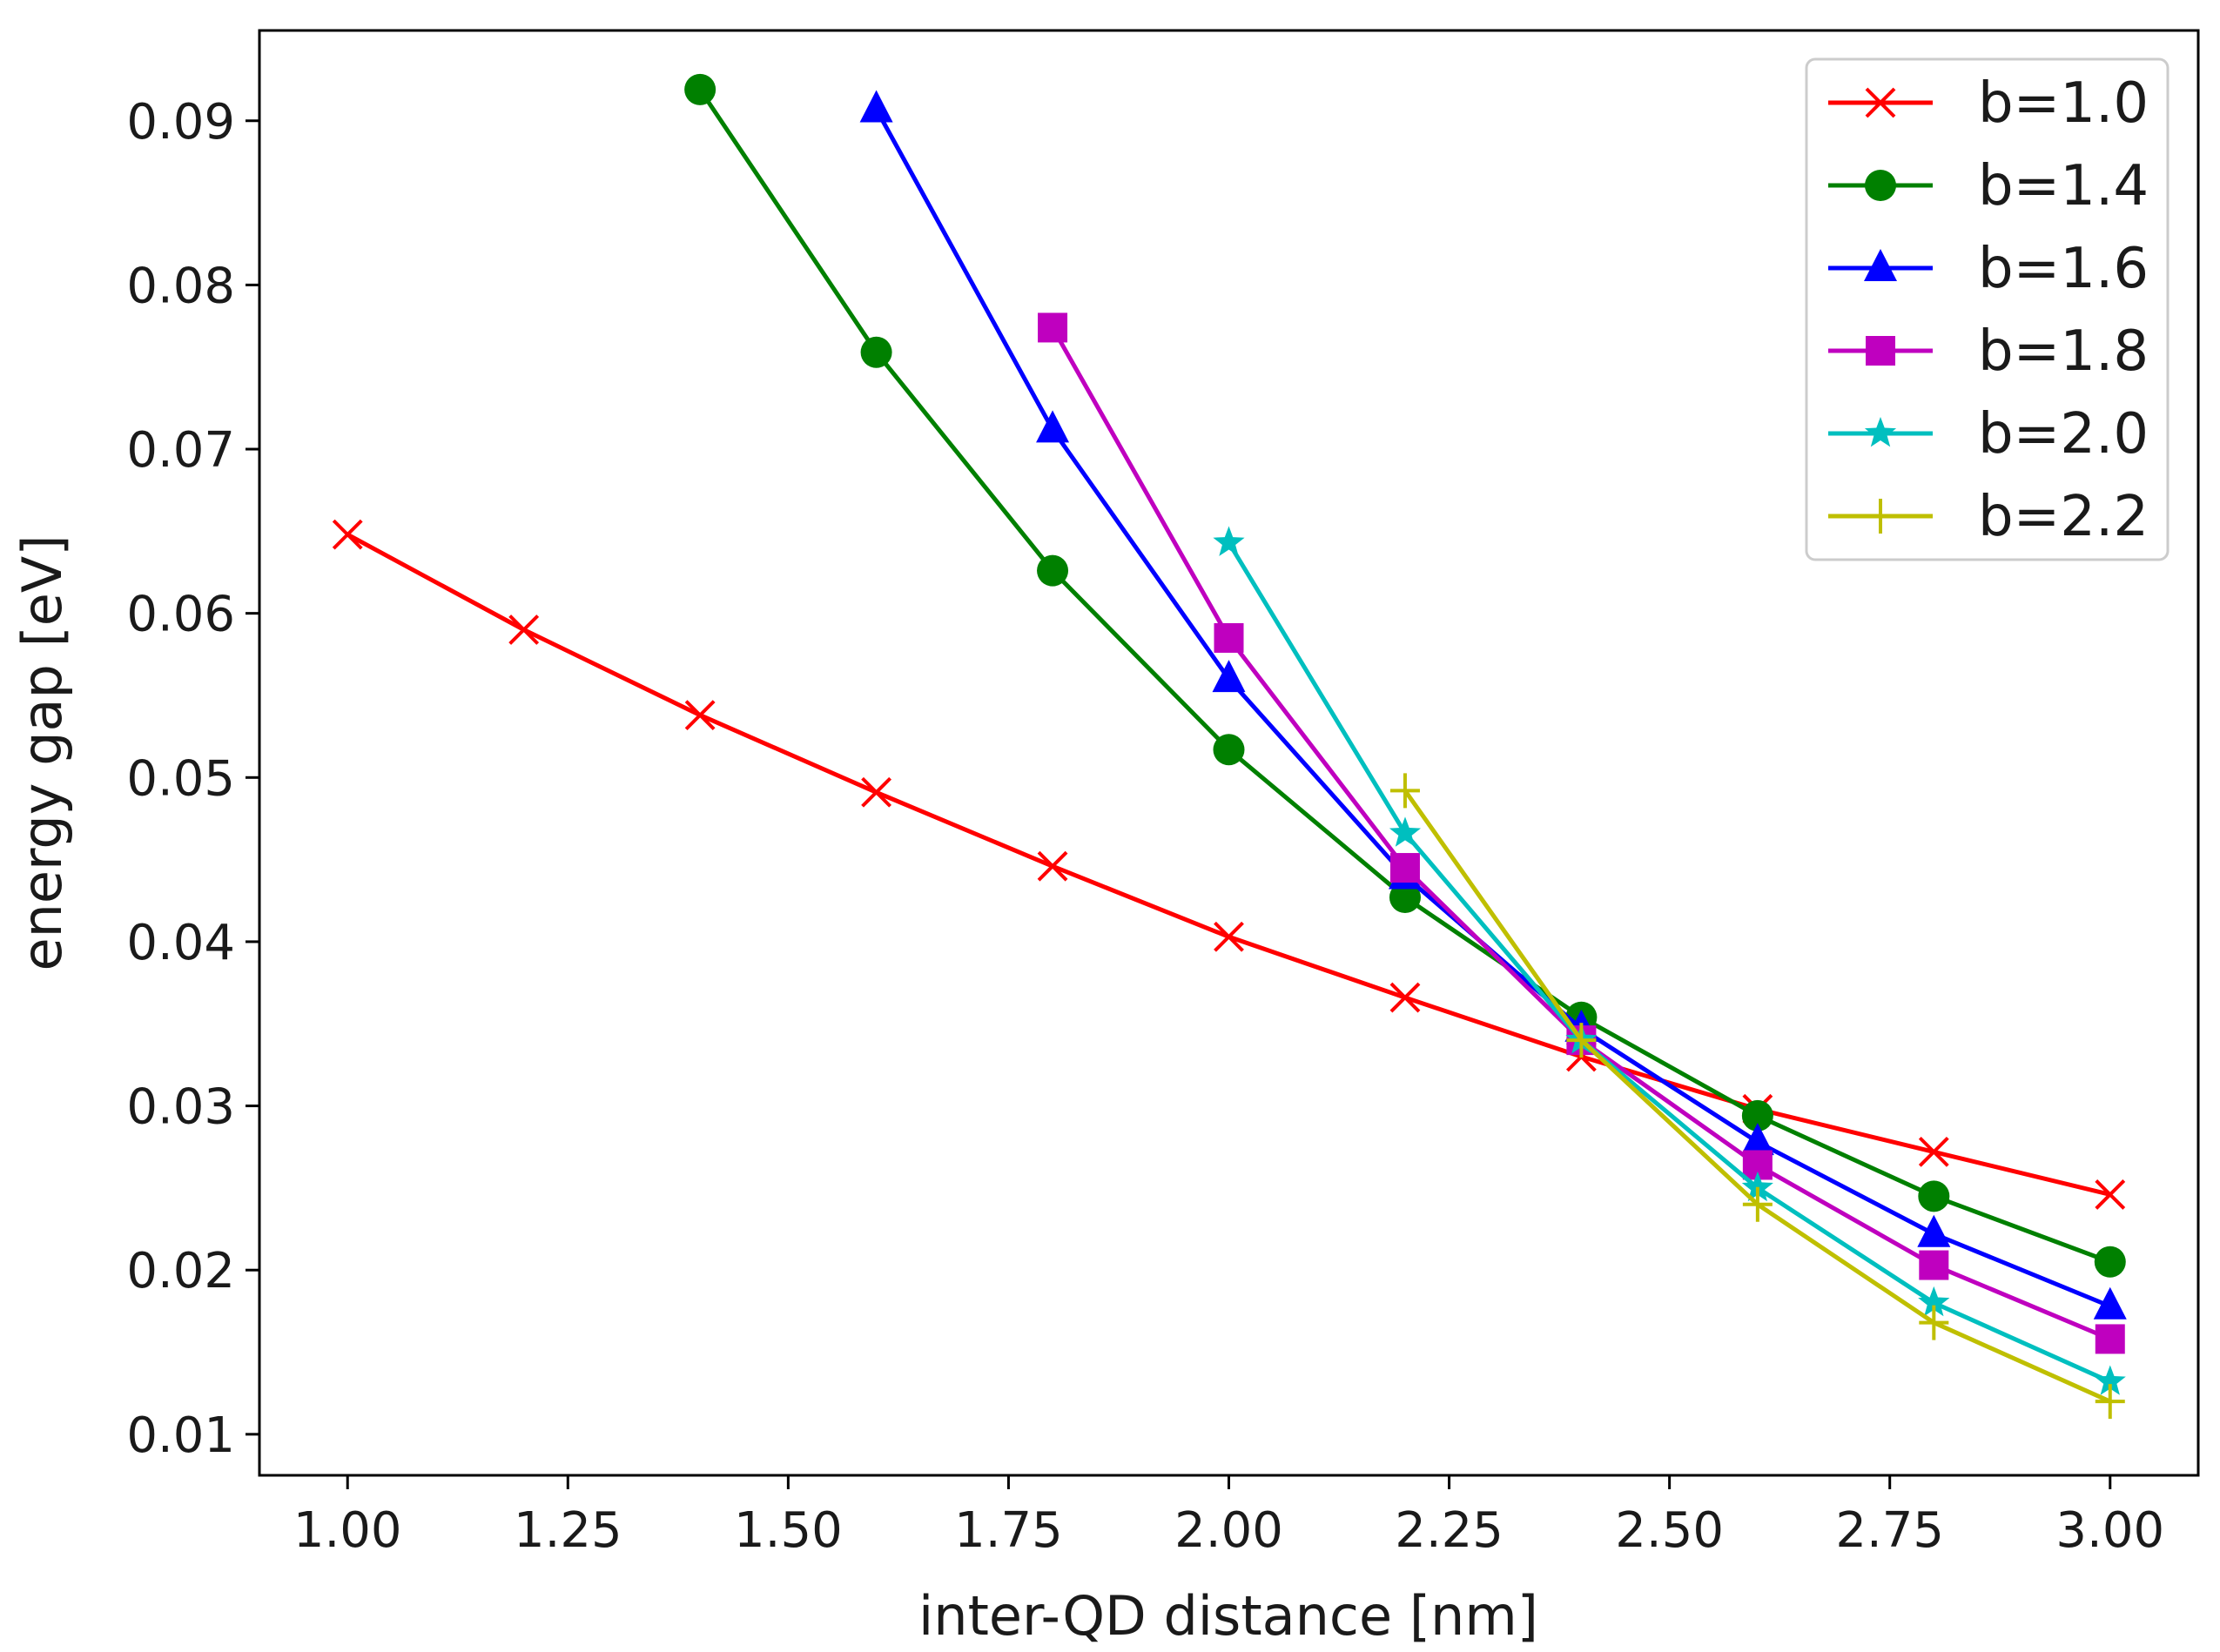 The height and width of the screenshot is (1652, 2220). What do you see at coordinates (2063, 517) in the screenshot?
I see `legend-label: b=2.2` at bounding box center [2063, 517].